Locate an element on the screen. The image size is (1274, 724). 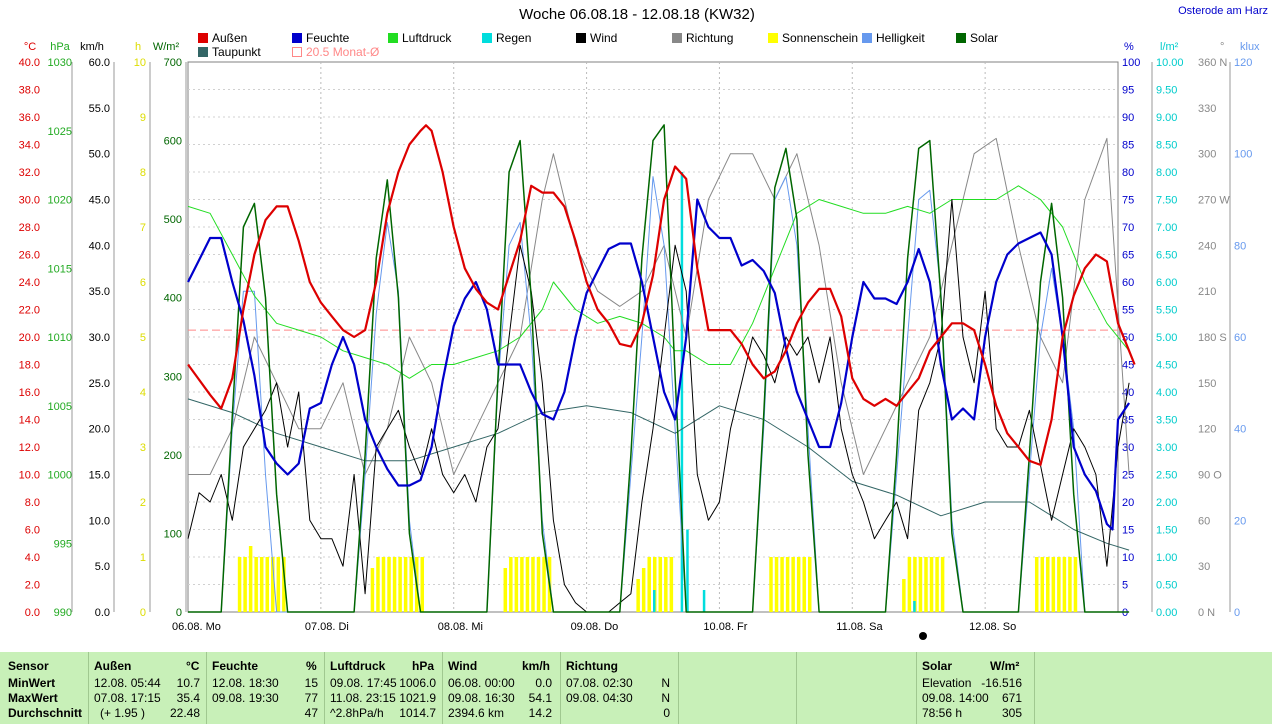
rain-tick-label: 4.50 is located at coordinates (1166, 366).